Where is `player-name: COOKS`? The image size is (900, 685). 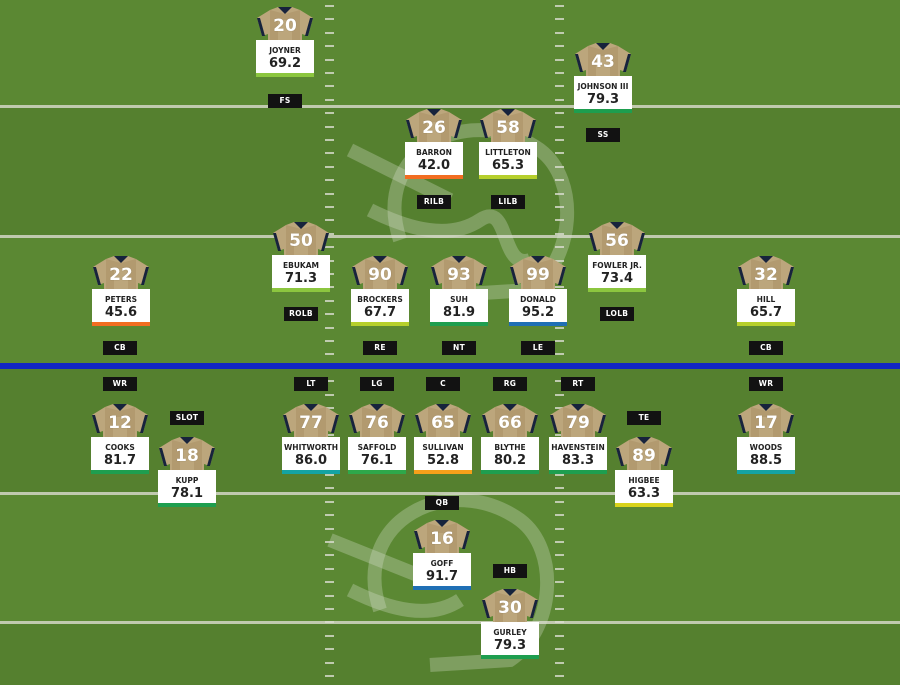 player-name: COOKS is located at coordinates (120, 447).